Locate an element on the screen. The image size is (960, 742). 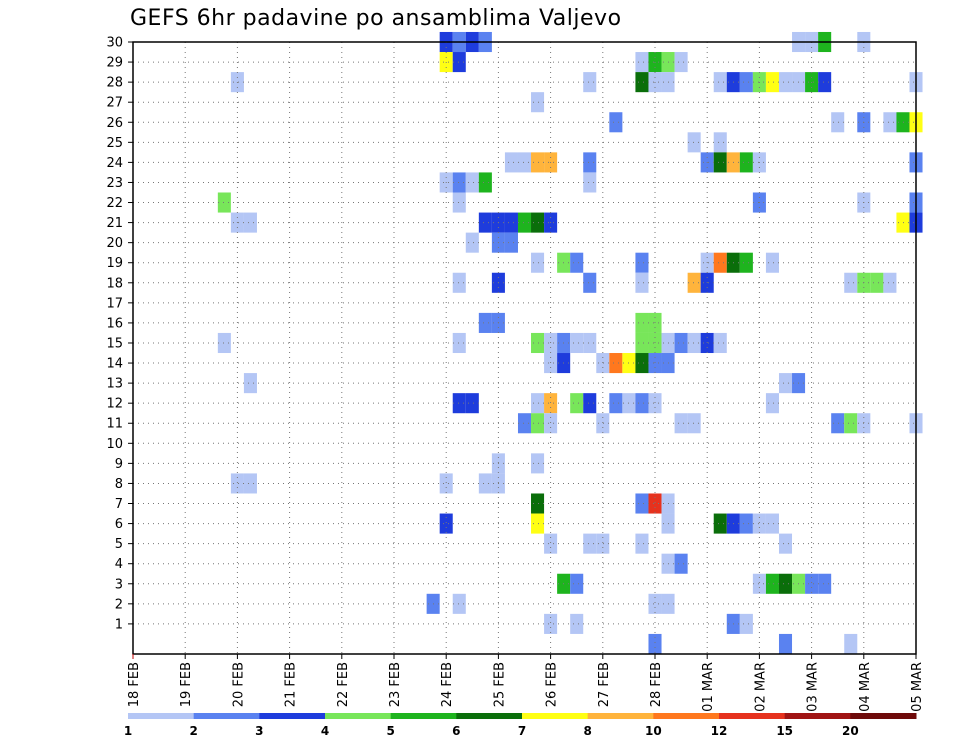
y-tick-label: 9 is located at coordinates (119, 464).